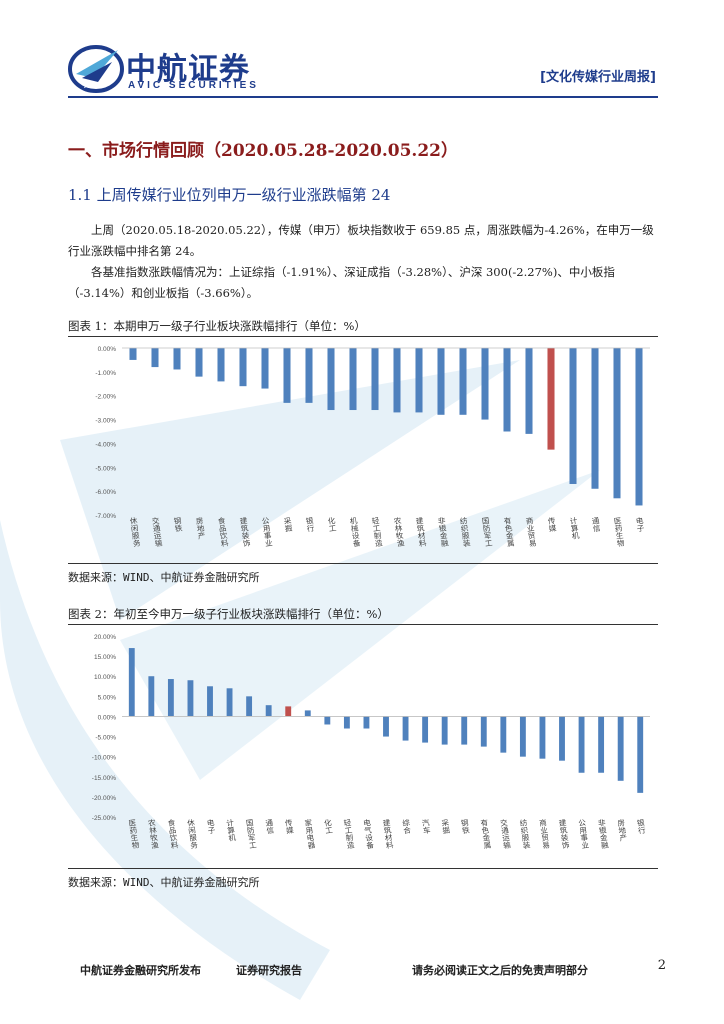 Image resolution: width=724 pixels, height=1024 pixels. Describe the element at coordinates (331, 524) in the screenshot. I see `x-tick-label: 化工` at that location.